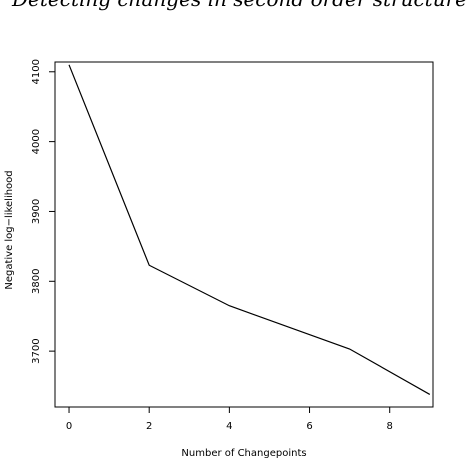 Image resolution: width=474 pixels, height=474 pixels. I want to click on y-tick-label: 4000, so click(36, 141).